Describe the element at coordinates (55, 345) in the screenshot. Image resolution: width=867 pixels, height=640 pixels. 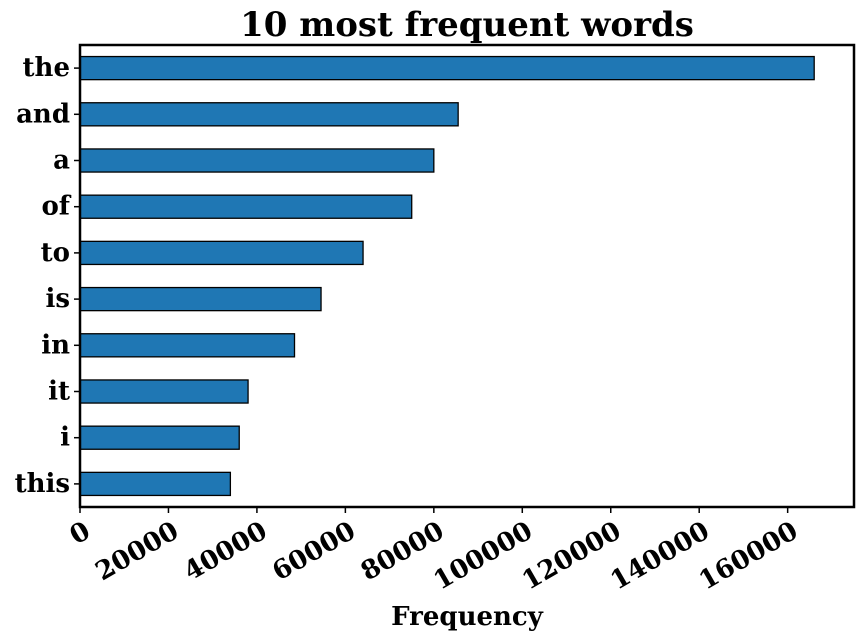
I see `category-label-in: in` at that location.